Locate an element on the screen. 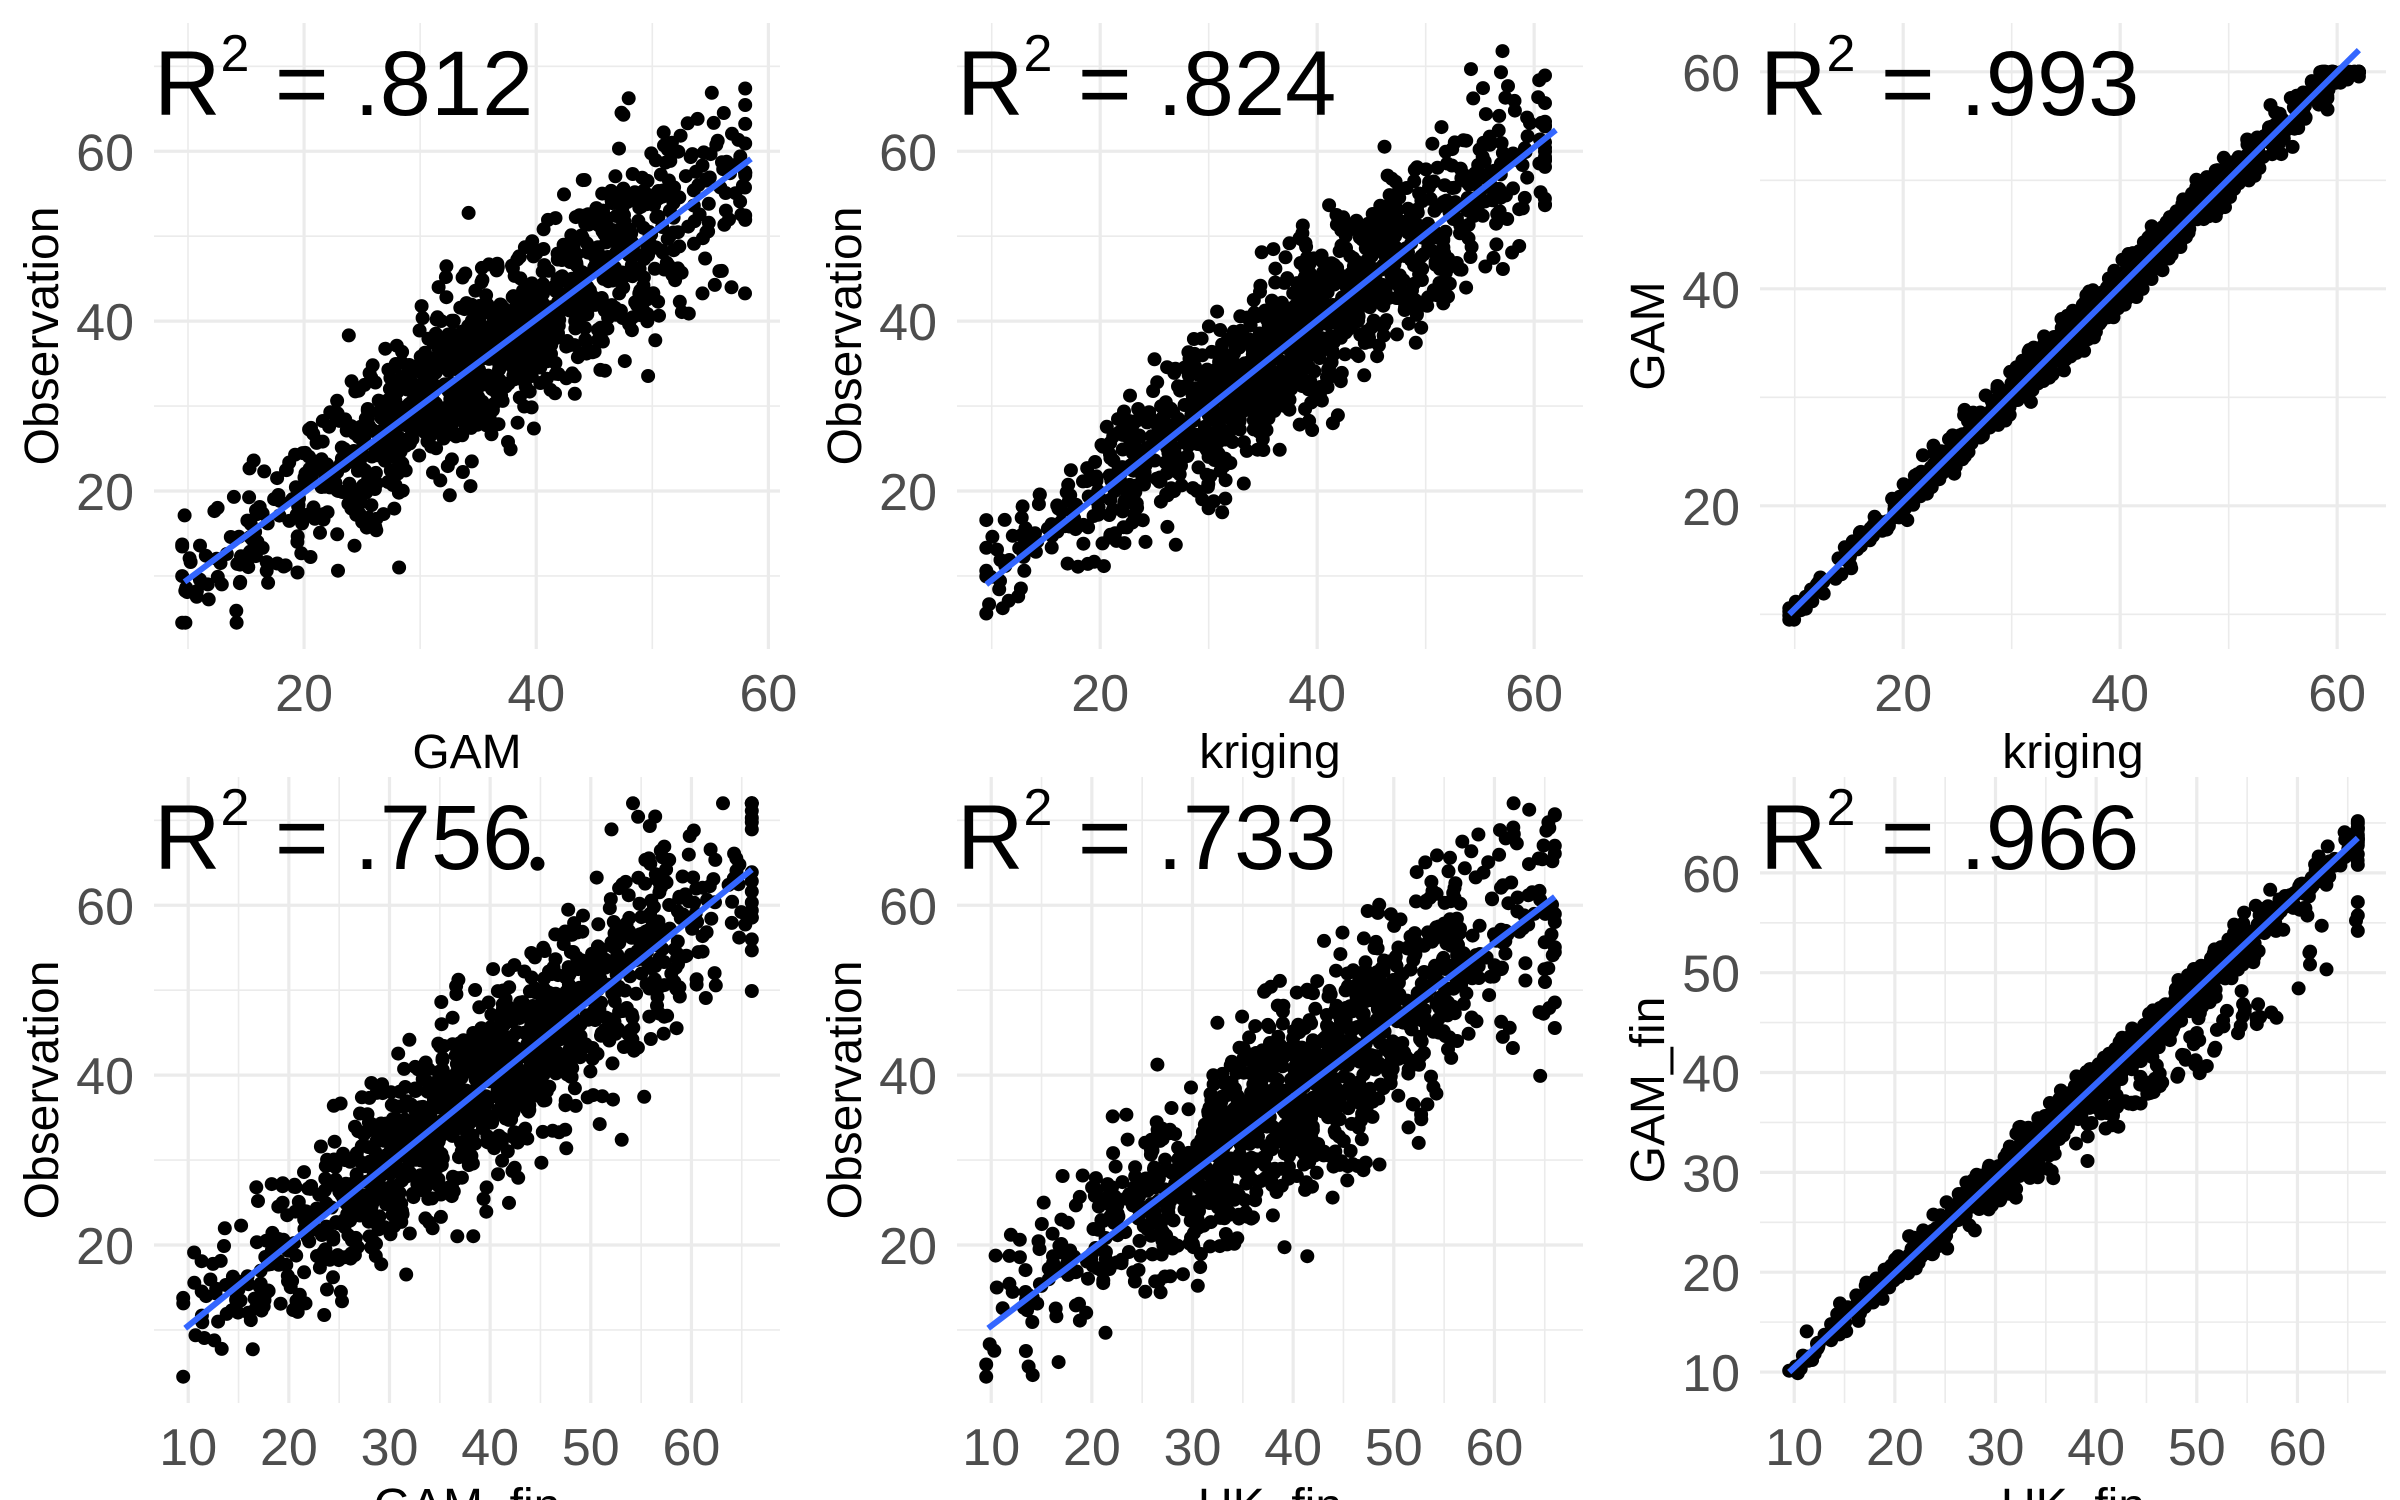  x-tick-label: 60 is located at coordinates (768, 694).